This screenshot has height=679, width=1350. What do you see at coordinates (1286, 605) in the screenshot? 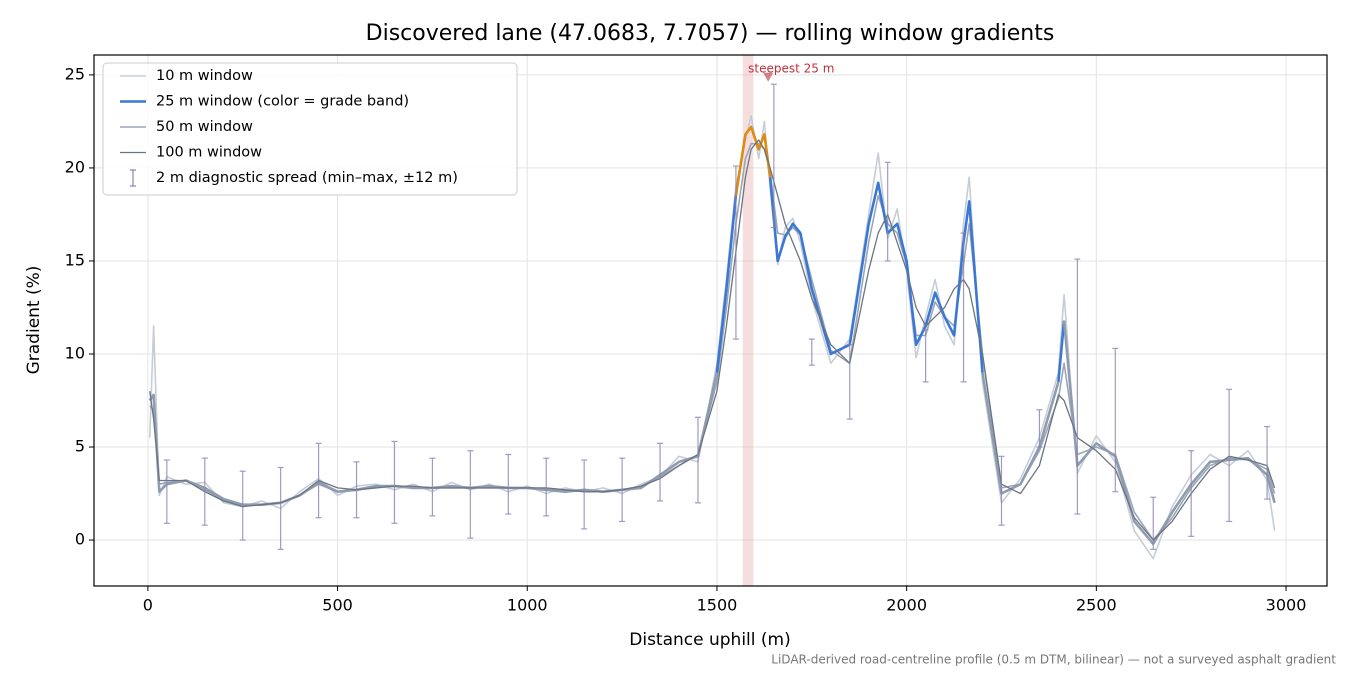
I see `x-tick-label: 3000` at bounding box center [1286, 605].